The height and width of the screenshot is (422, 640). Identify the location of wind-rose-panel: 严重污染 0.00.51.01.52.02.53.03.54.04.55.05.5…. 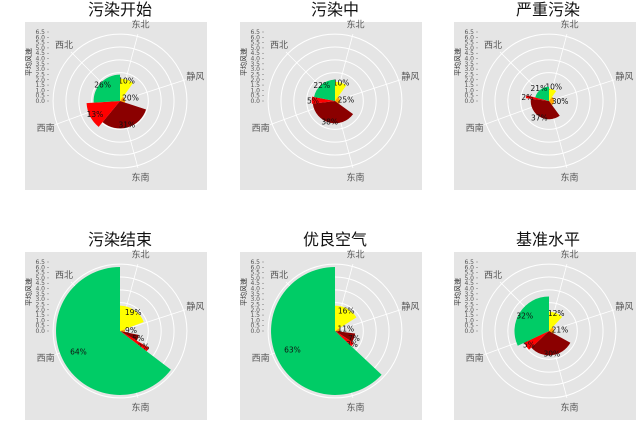
(544, 95).